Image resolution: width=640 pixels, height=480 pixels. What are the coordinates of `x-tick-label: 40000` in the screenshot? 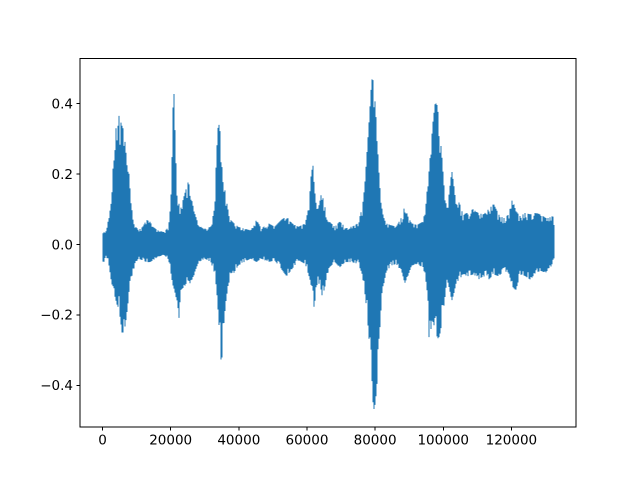 It's located at (238, 440).